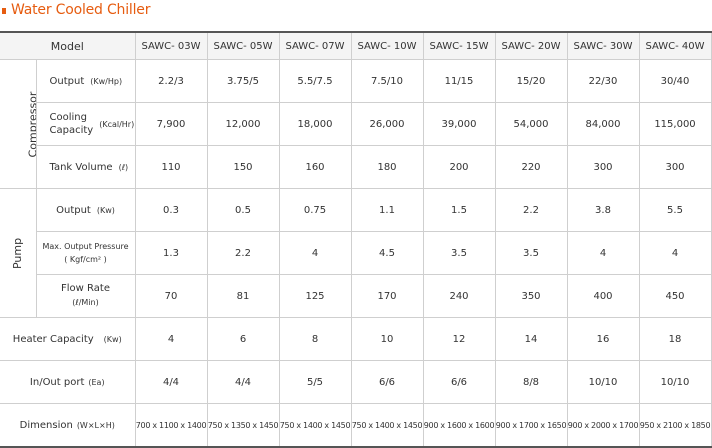  I want to click on table-cell: 84,000, so click(603, 124).